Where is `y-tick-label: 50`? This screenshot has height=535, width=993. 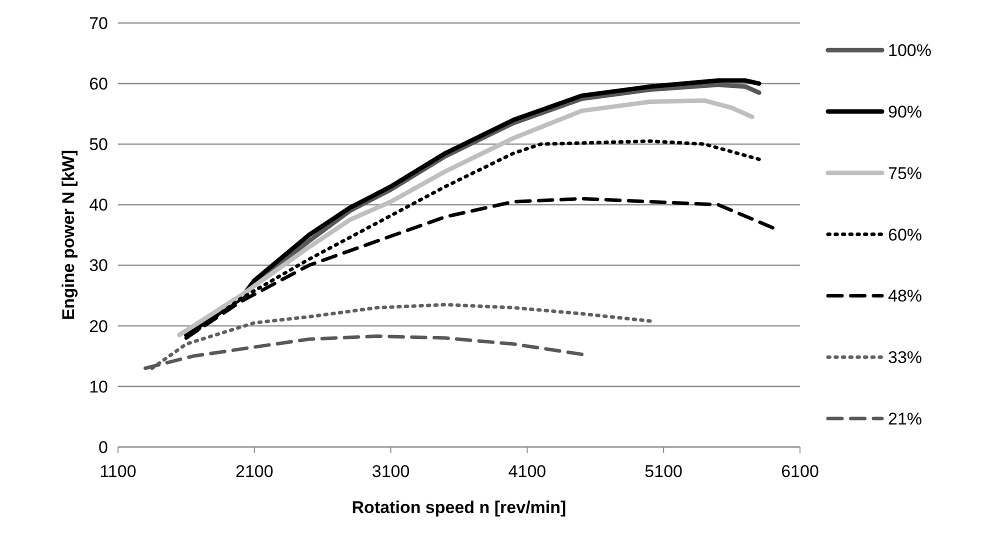
y-tick-label: 50 is located at coordinates (98, 144).